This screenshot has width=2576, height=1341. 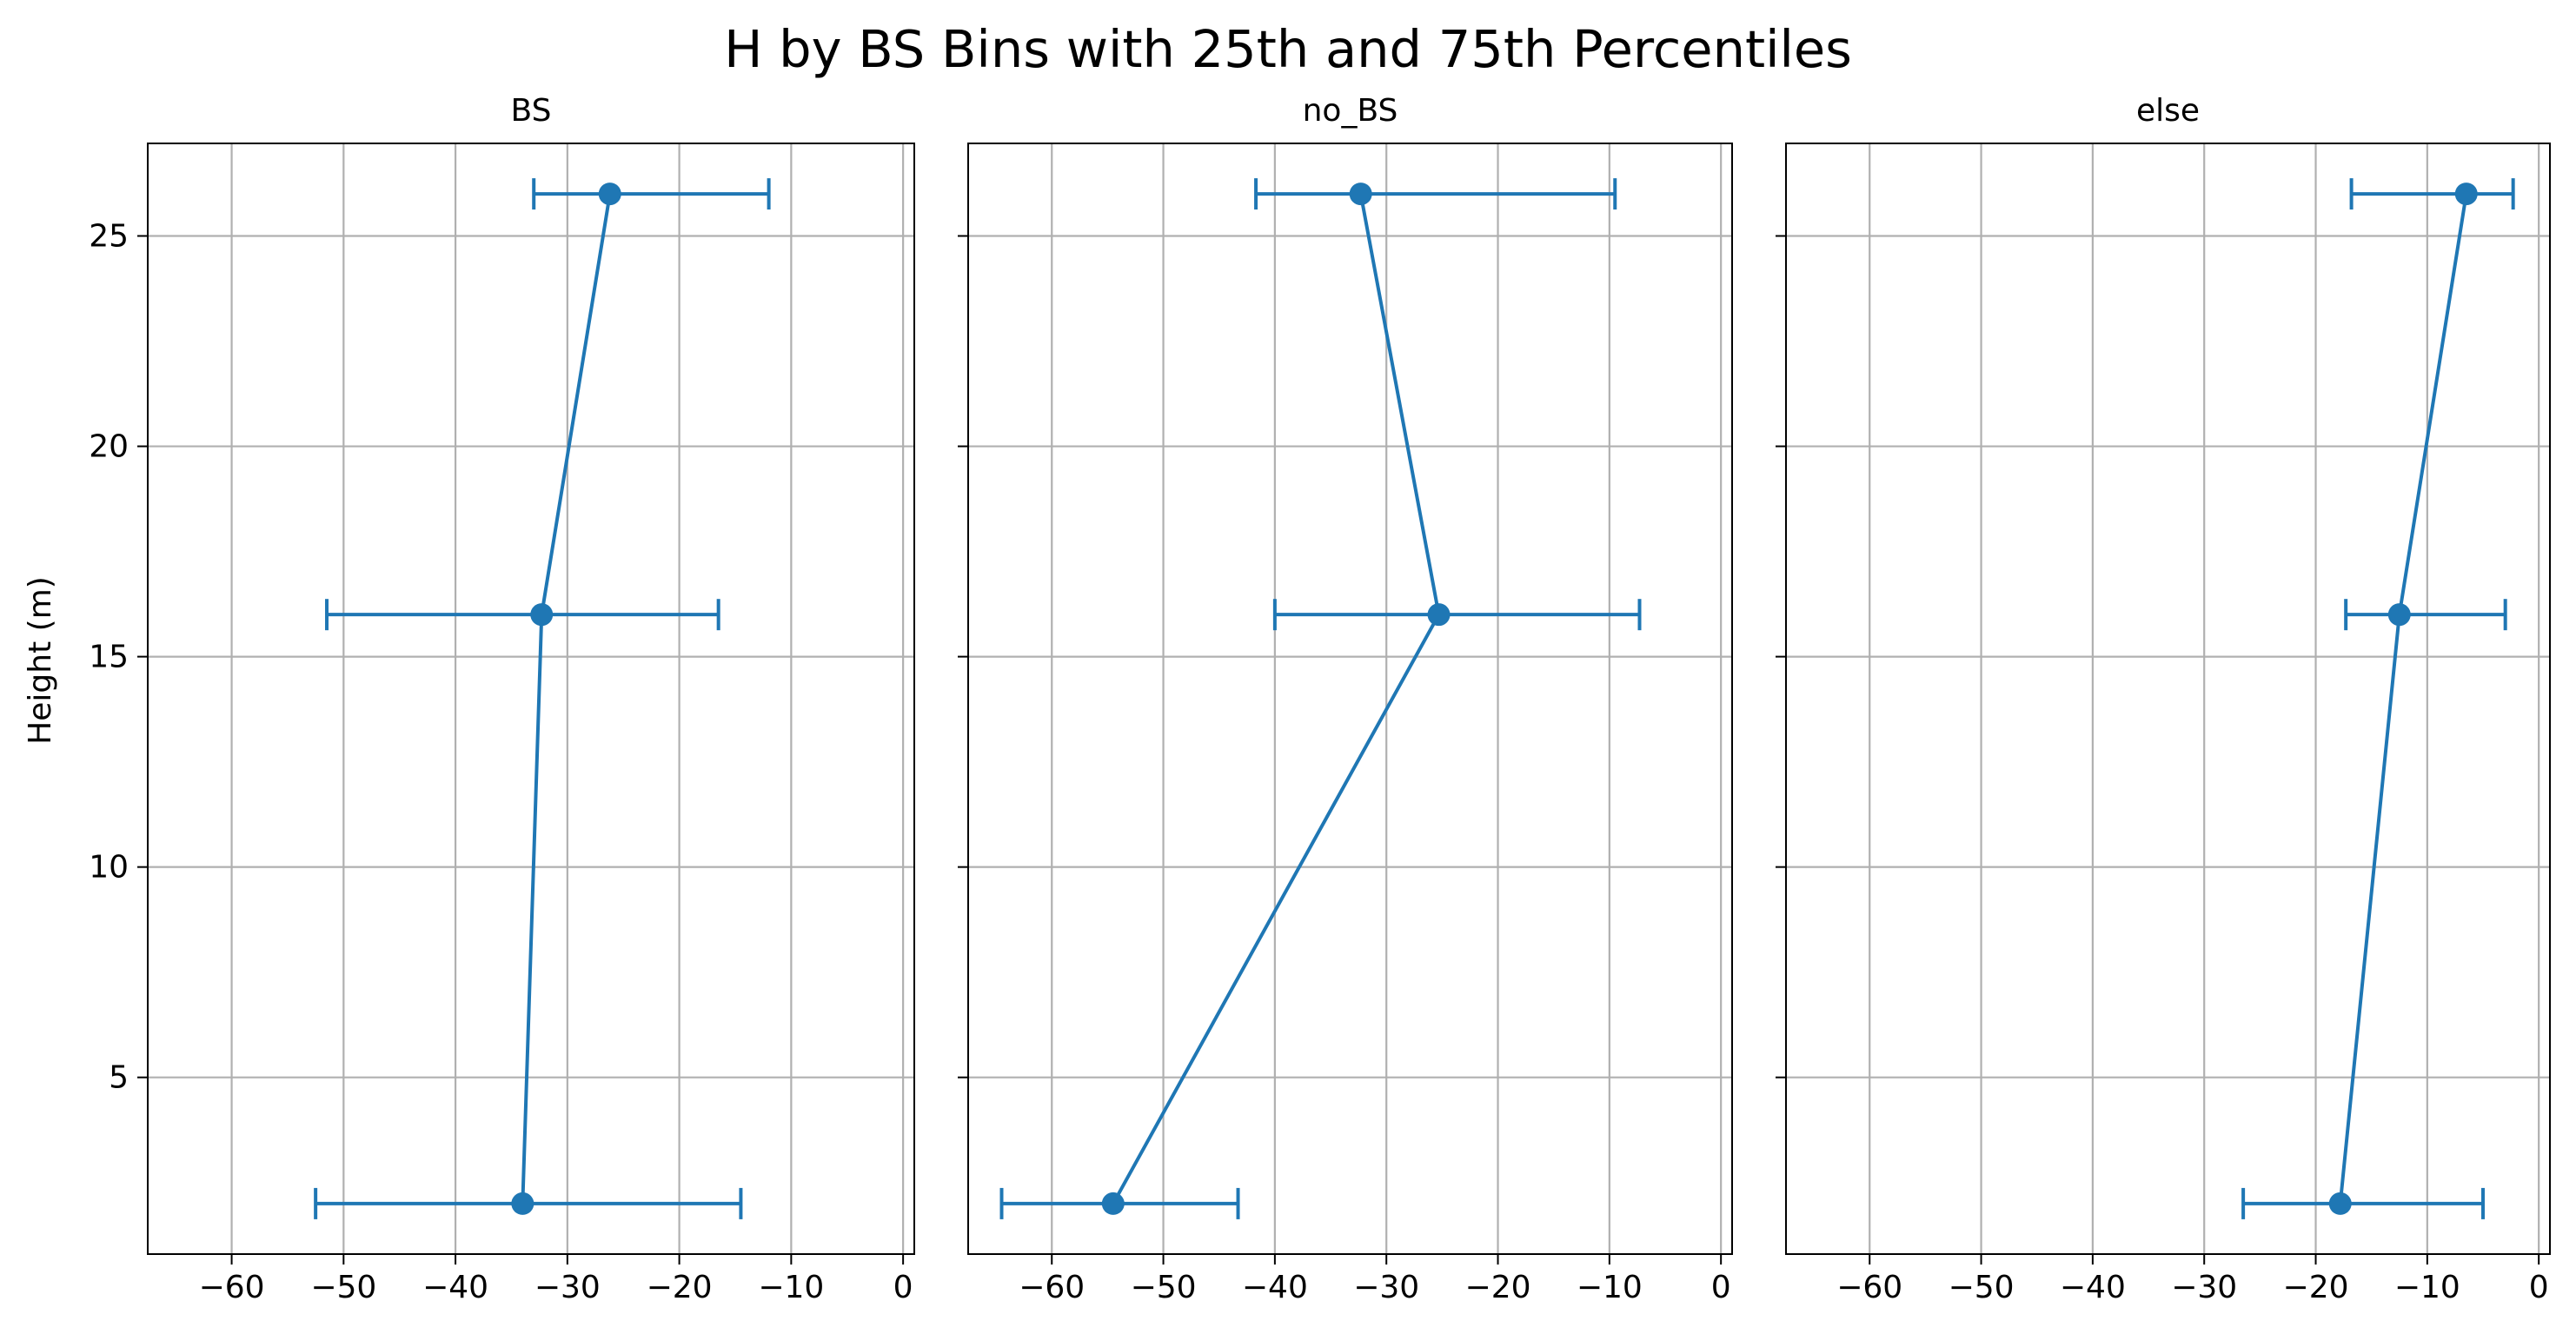 I want to click on y-tick-label: 15, so click(x=109, y=657).